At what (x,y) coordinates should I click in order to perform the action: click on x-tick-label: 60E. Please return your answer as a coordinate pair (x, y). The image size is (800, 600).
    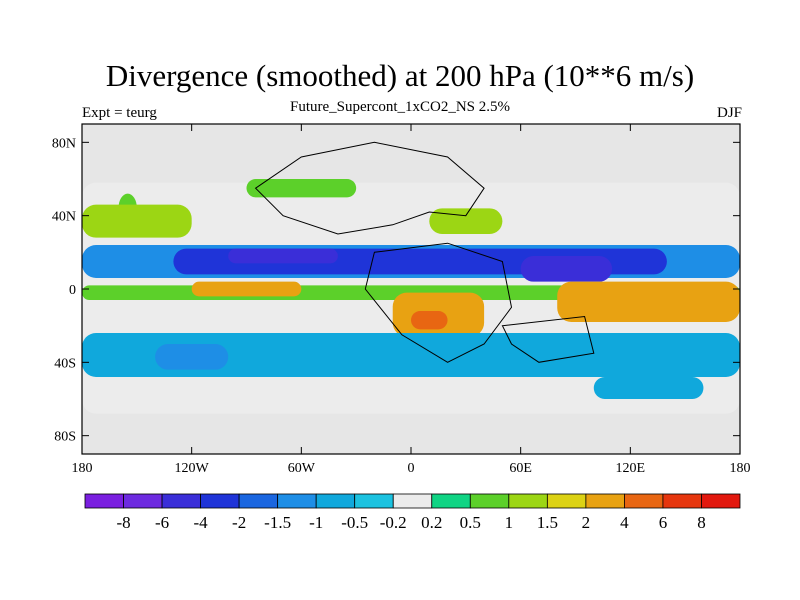
    Looking at the image, I should click on (520, 468).